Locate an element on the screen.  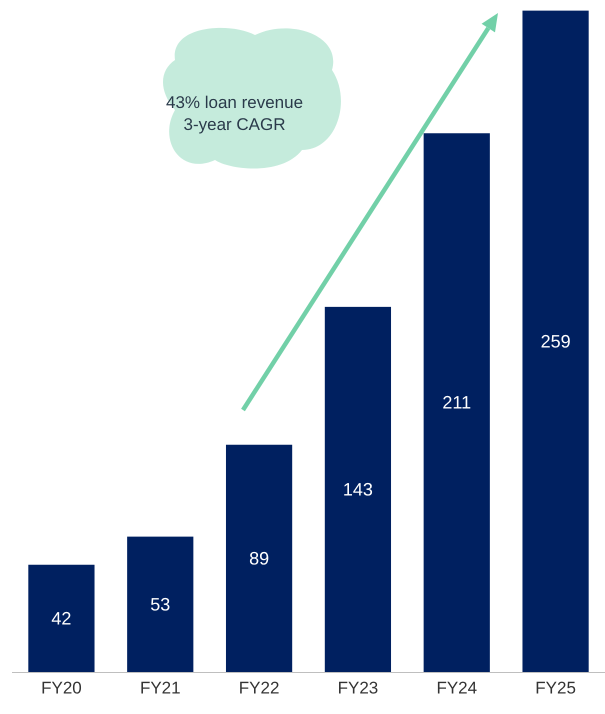
x-tick-label: FY20 is located at coordinates (61, 688).